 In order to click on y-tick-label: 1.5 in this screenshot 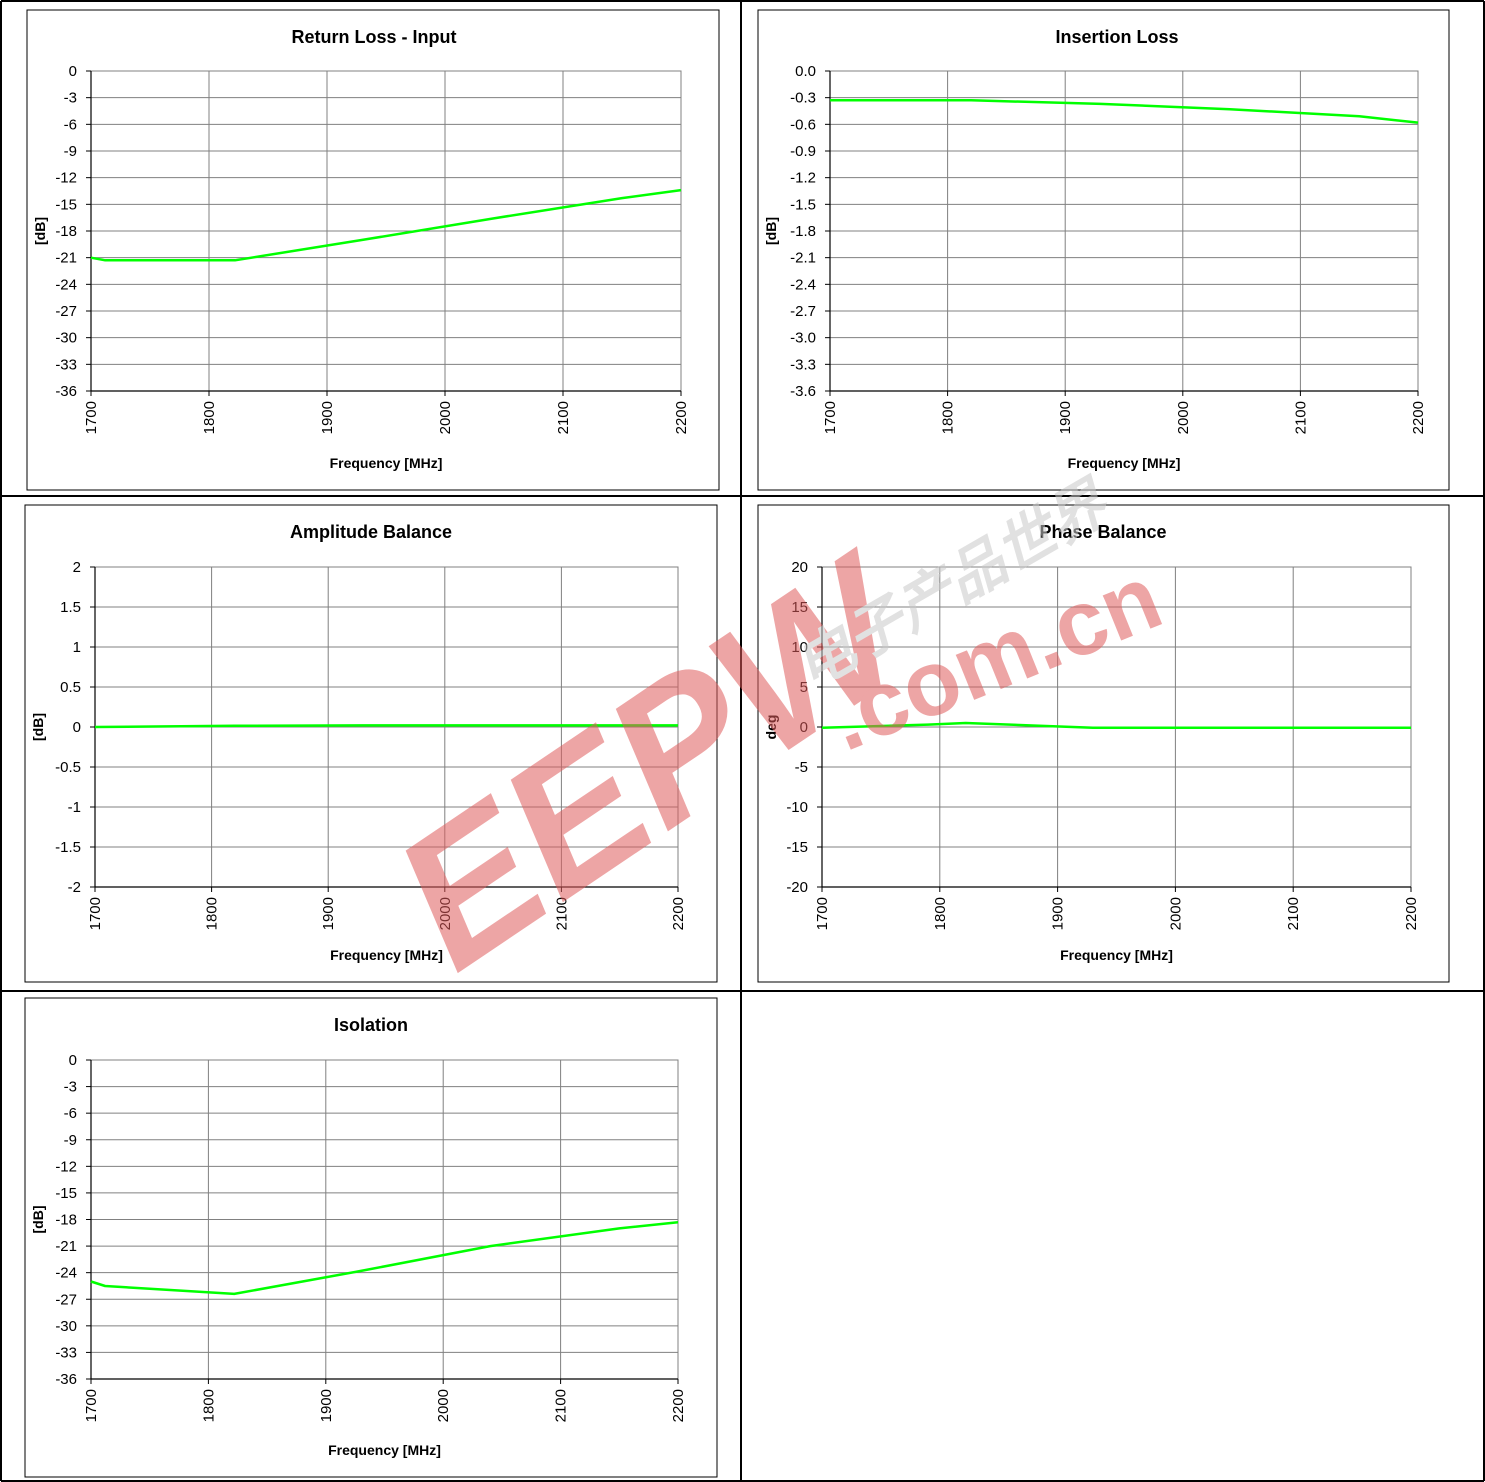, I will do `click(70, 607)`.